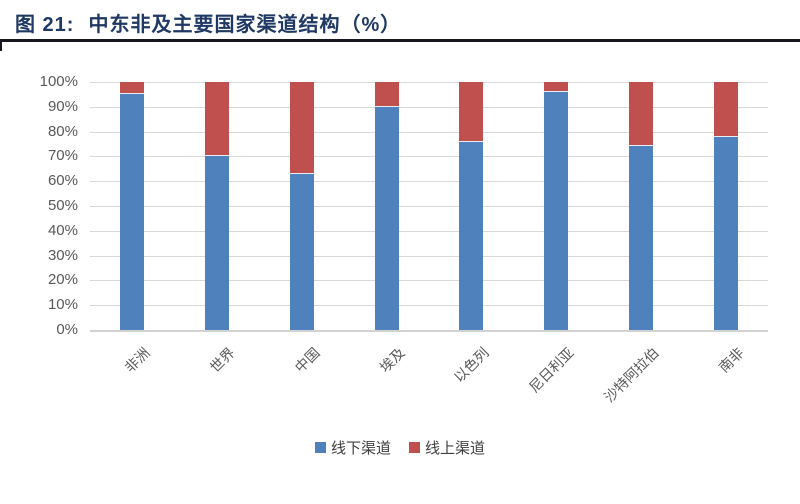 The height and width of the screenshot is (504, 800). I want to click on y-axis-tick-label: 90%, so click(62, 106).